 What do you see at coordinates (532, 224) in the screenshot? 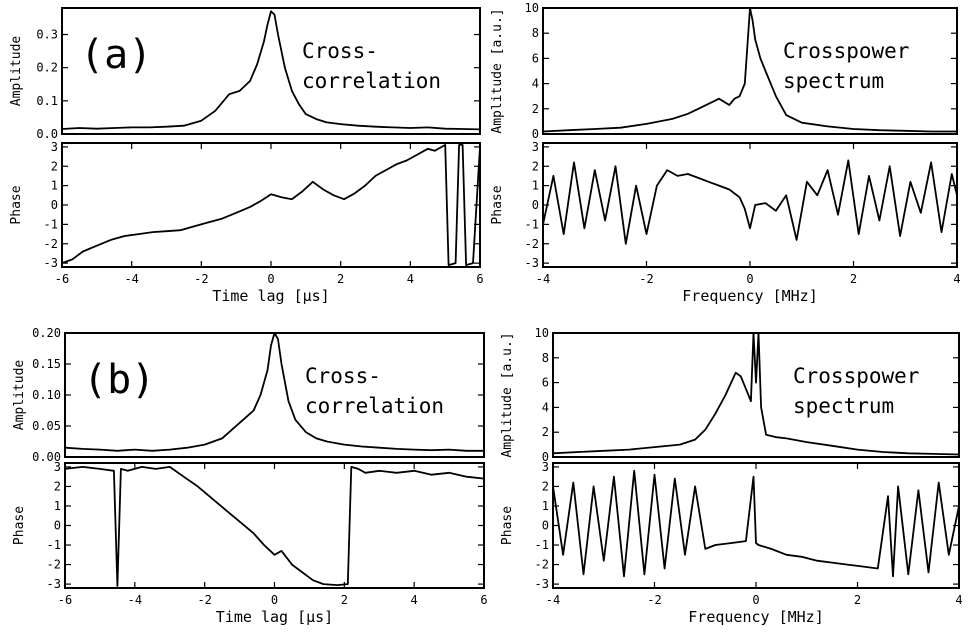
I see `a-right-bottom-ytick-label: -1` at bounding box center [532, 224].